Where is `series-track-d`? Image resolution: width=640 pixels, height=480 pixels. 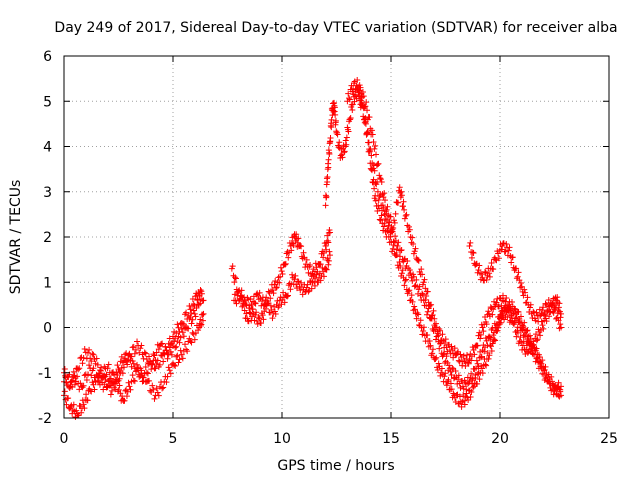
series-track-d is located at coordinates (280, 270).